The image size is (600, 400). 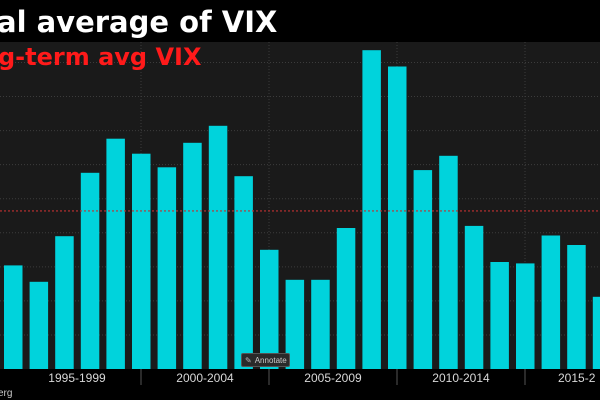 I want to click on source-label: erg, so click(x=6, y=393).